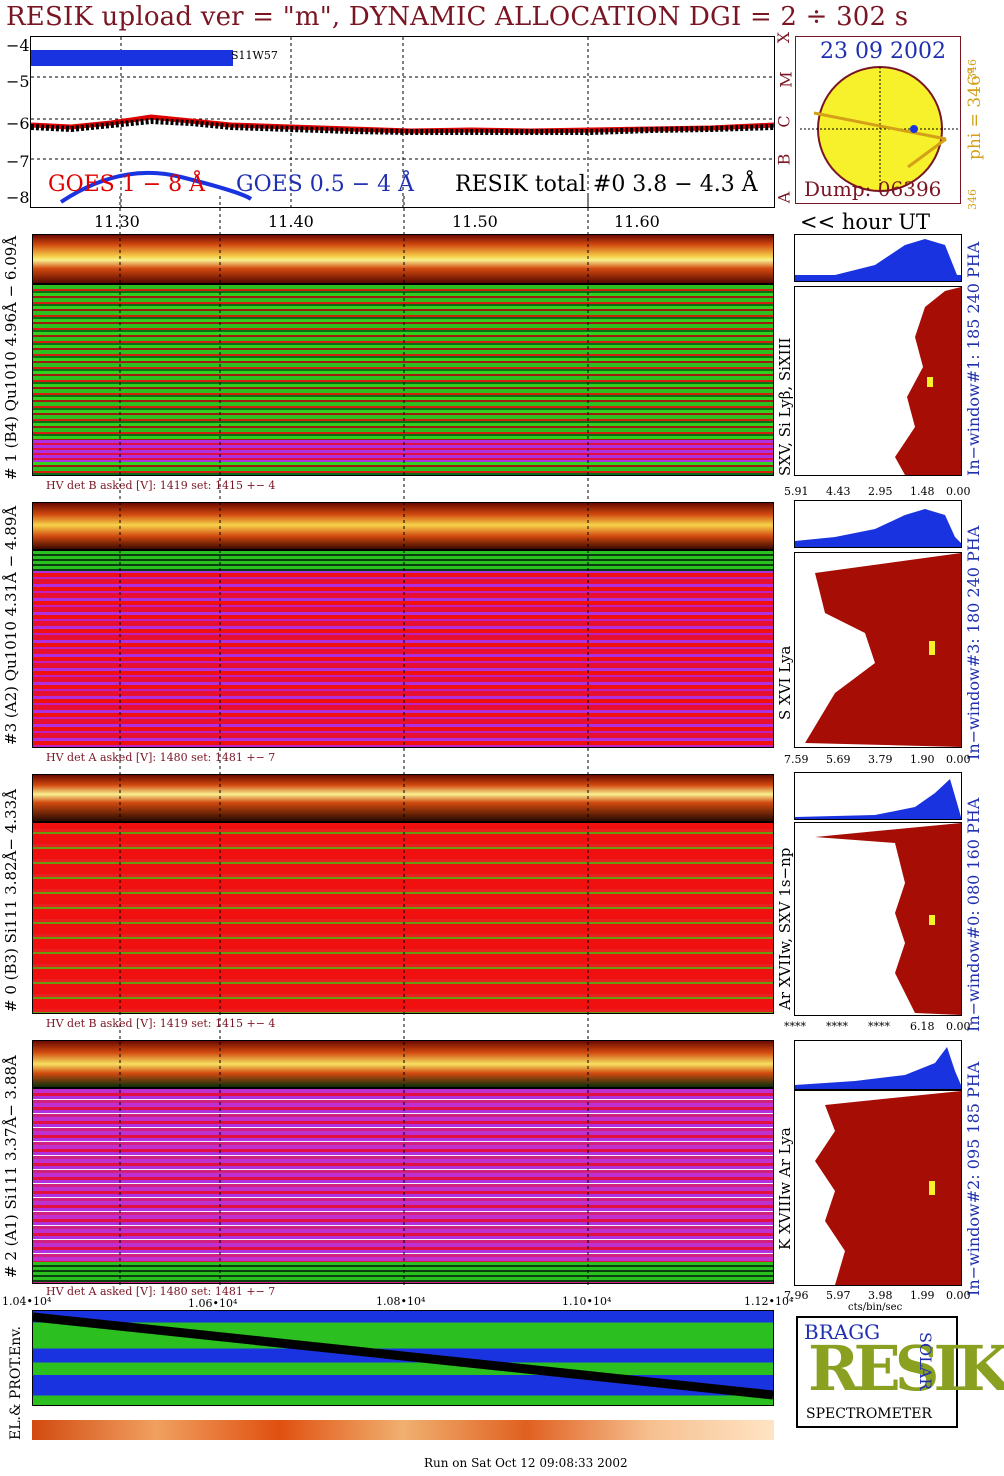 Image resolution: width=1004 pixels, height=1476 pixels. I want to click on bottom-xtick: 1.08•10⁴, so click(401, 1301).